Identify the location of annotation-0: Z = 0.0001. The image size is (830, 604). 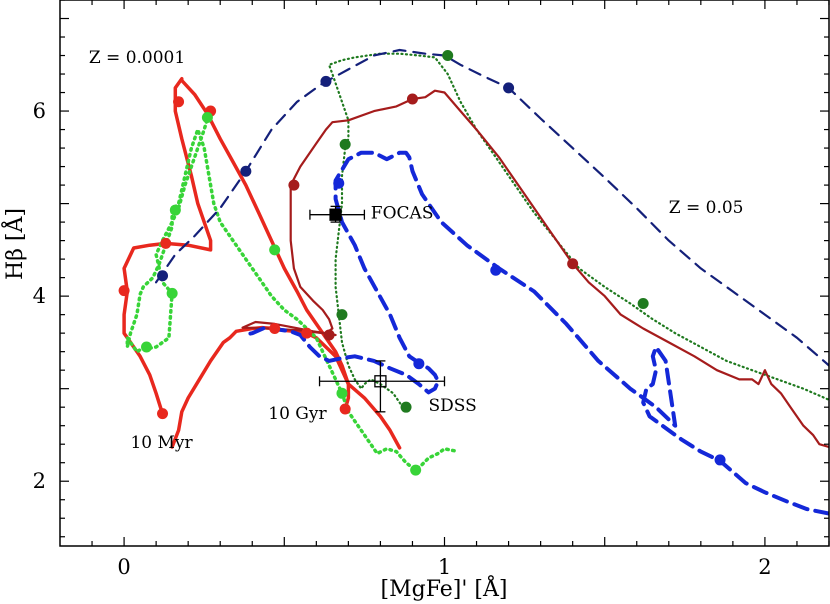
(137, 58).